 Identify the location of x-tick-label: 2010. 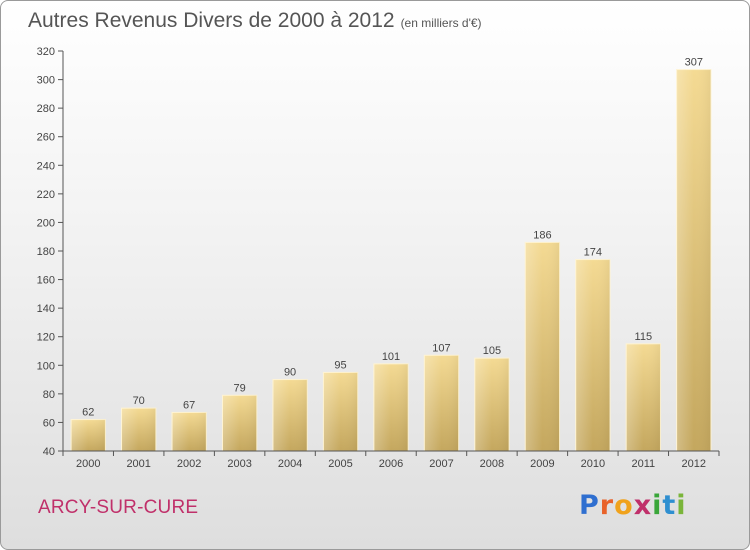
(593, 464).